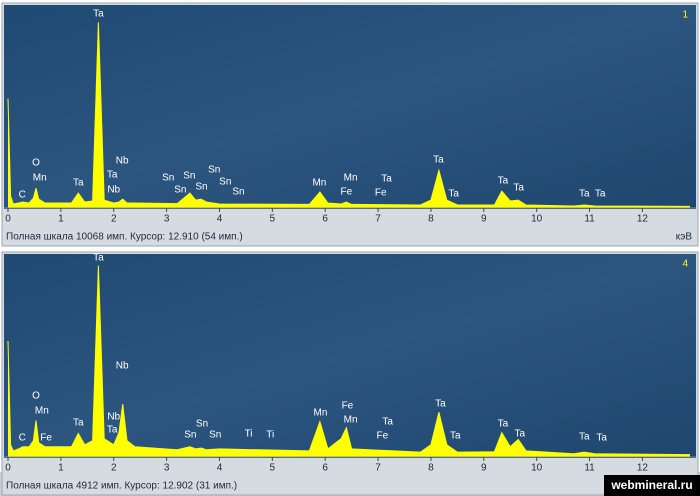  Describe the element at coordinates (685, 264) in the screenshot. I see `panel-number: 4` at that location.